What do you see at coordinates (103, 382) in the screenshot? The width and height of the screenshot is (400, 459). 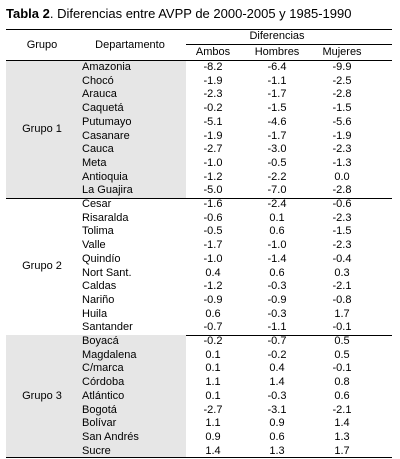 I see `department: Córdoba` at bounding box center [103, 382].